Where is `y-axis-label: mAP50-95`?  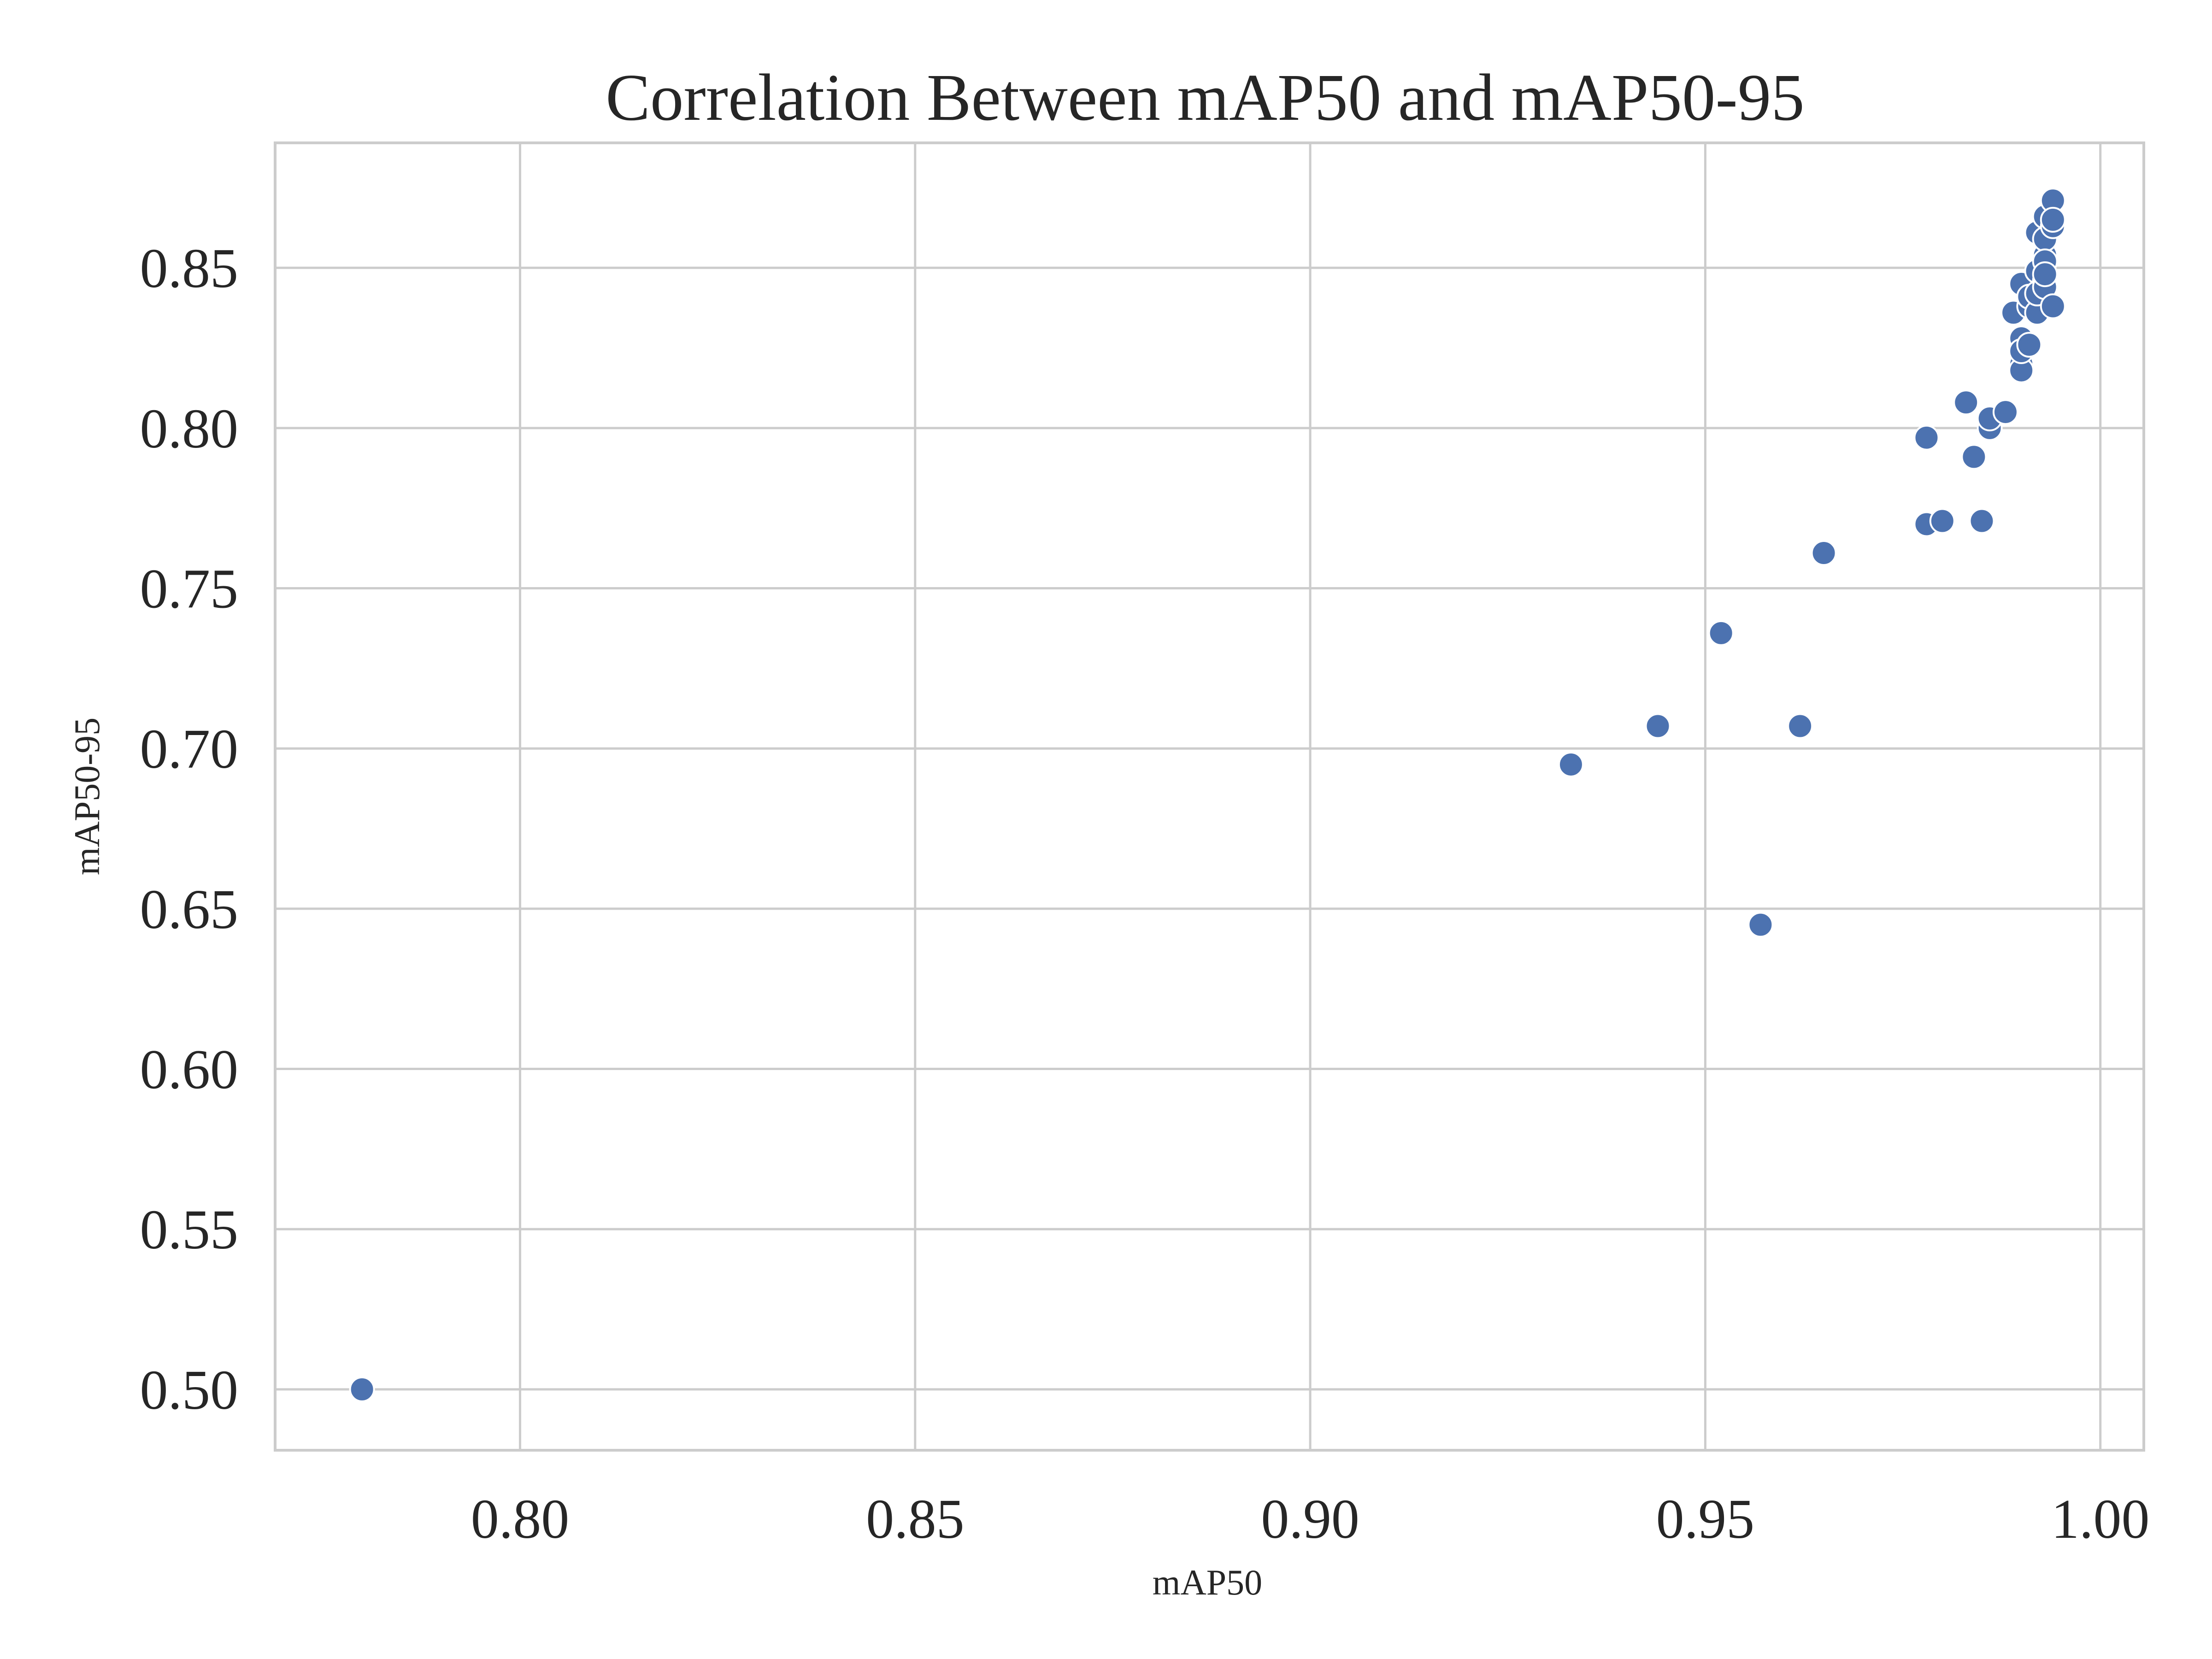
y-axis-label: mAP50-95 is located at coordinates (87, 796).